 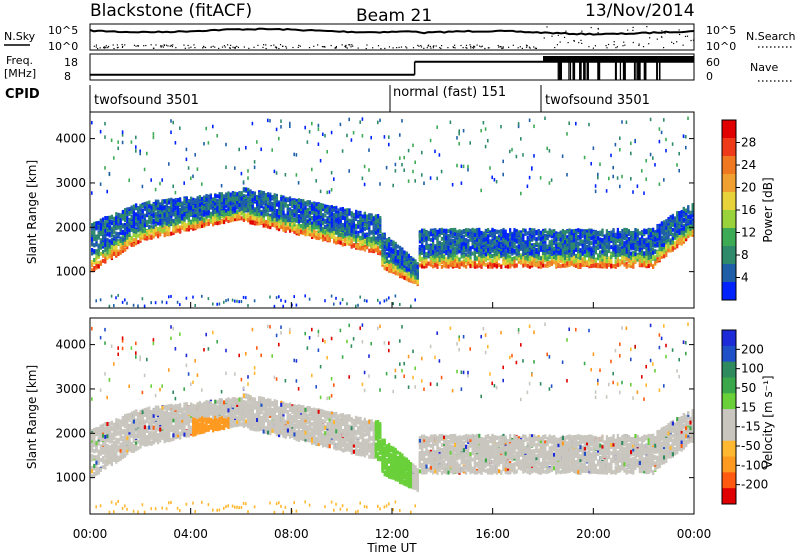 What do you see at coordinates (745, 255) in the screenshot?
I see `colorbar-tick-label: 8` at bounding box center [745, 255].